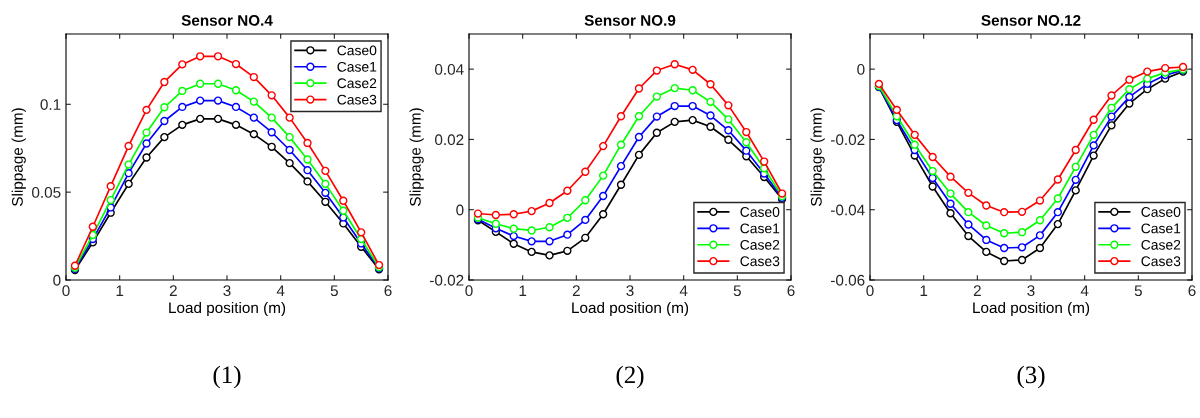 The image size is (1200, 418). What do you see at coordinates (50, 104) in the screenshot?
I see `y-tick-label: 0.1` at bounding box center [50, 104].